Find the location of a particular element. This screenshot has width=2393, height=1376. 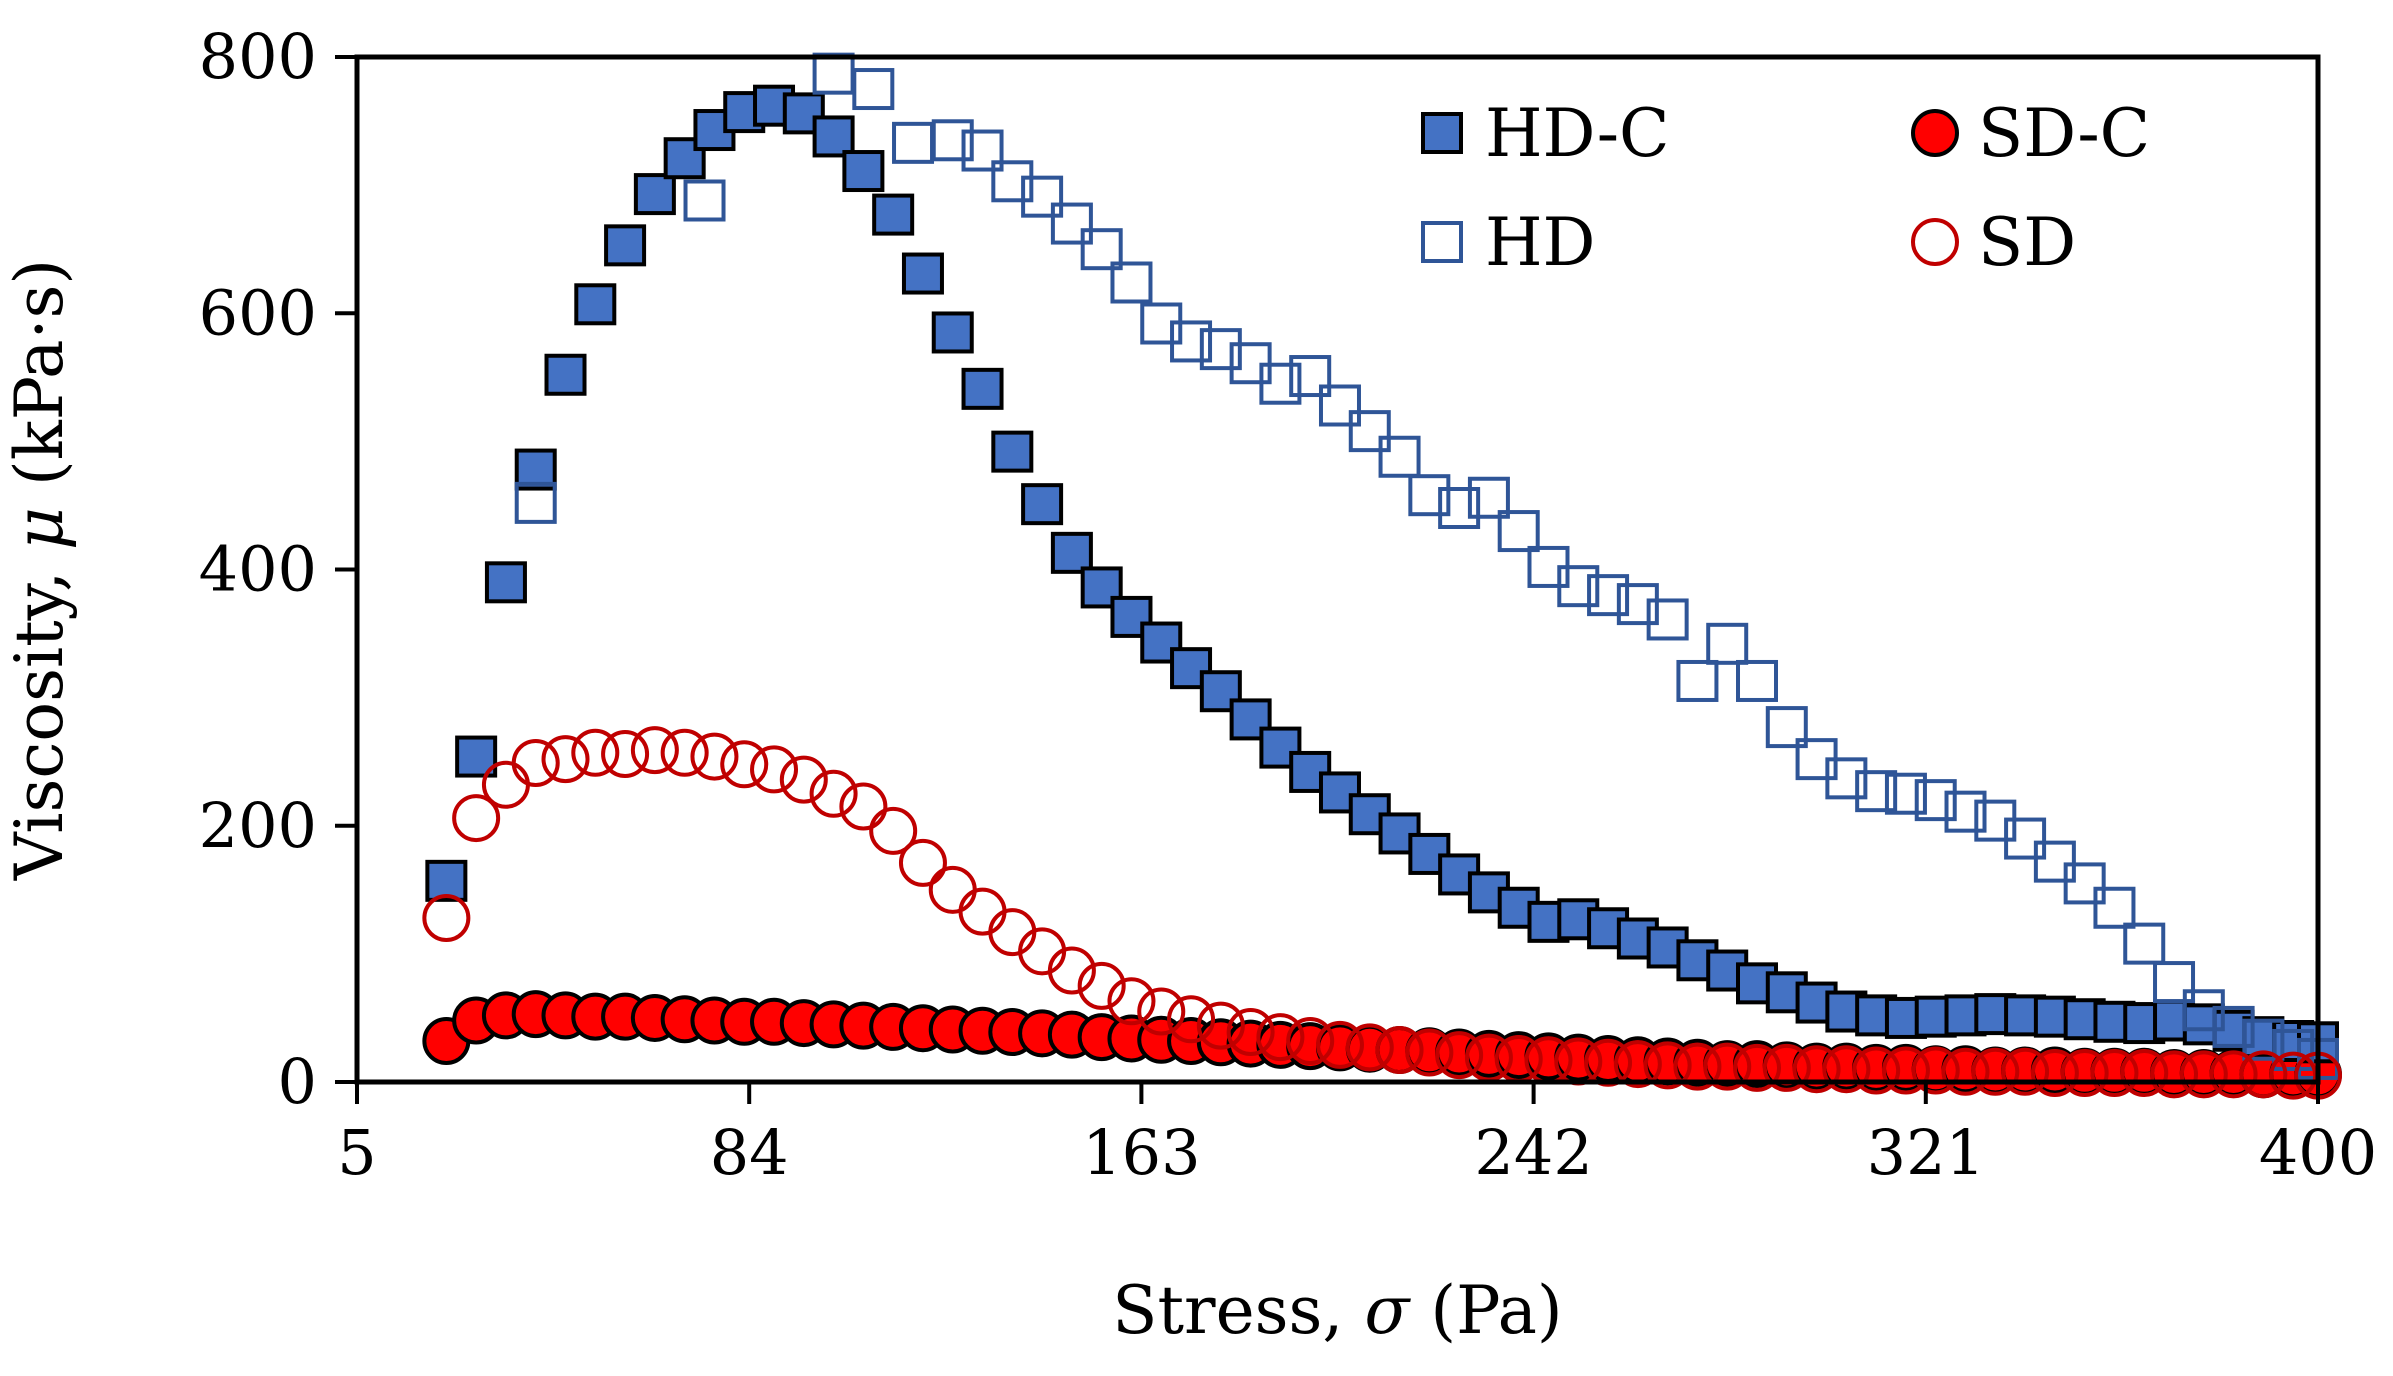

legend-label-hd-c: HD-C is located at coordinates (1577, 133).